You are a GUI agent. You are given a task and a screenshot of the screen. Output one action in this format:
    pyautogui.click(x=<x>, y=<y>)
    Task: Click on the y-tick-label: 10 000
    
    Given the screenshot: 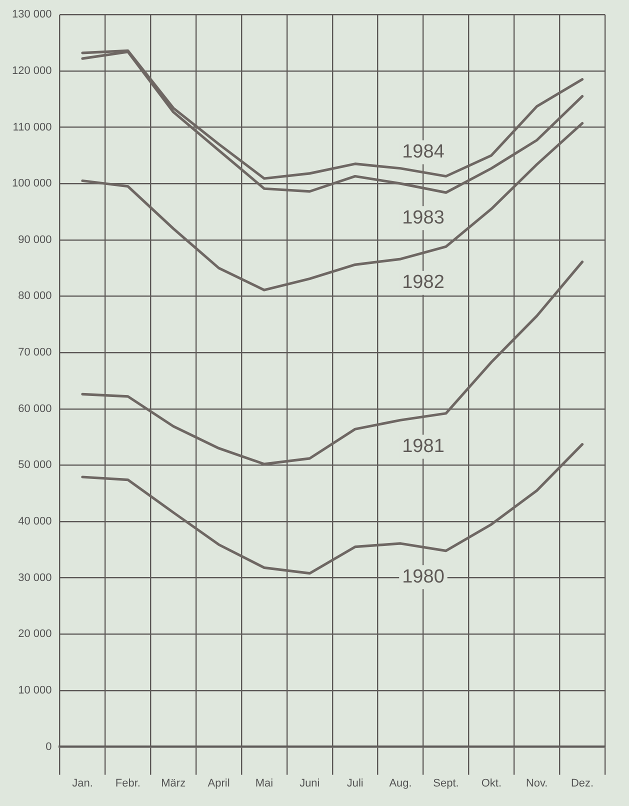 What is the action you would take?
    pyautogui.click(x=35, y=690)
    